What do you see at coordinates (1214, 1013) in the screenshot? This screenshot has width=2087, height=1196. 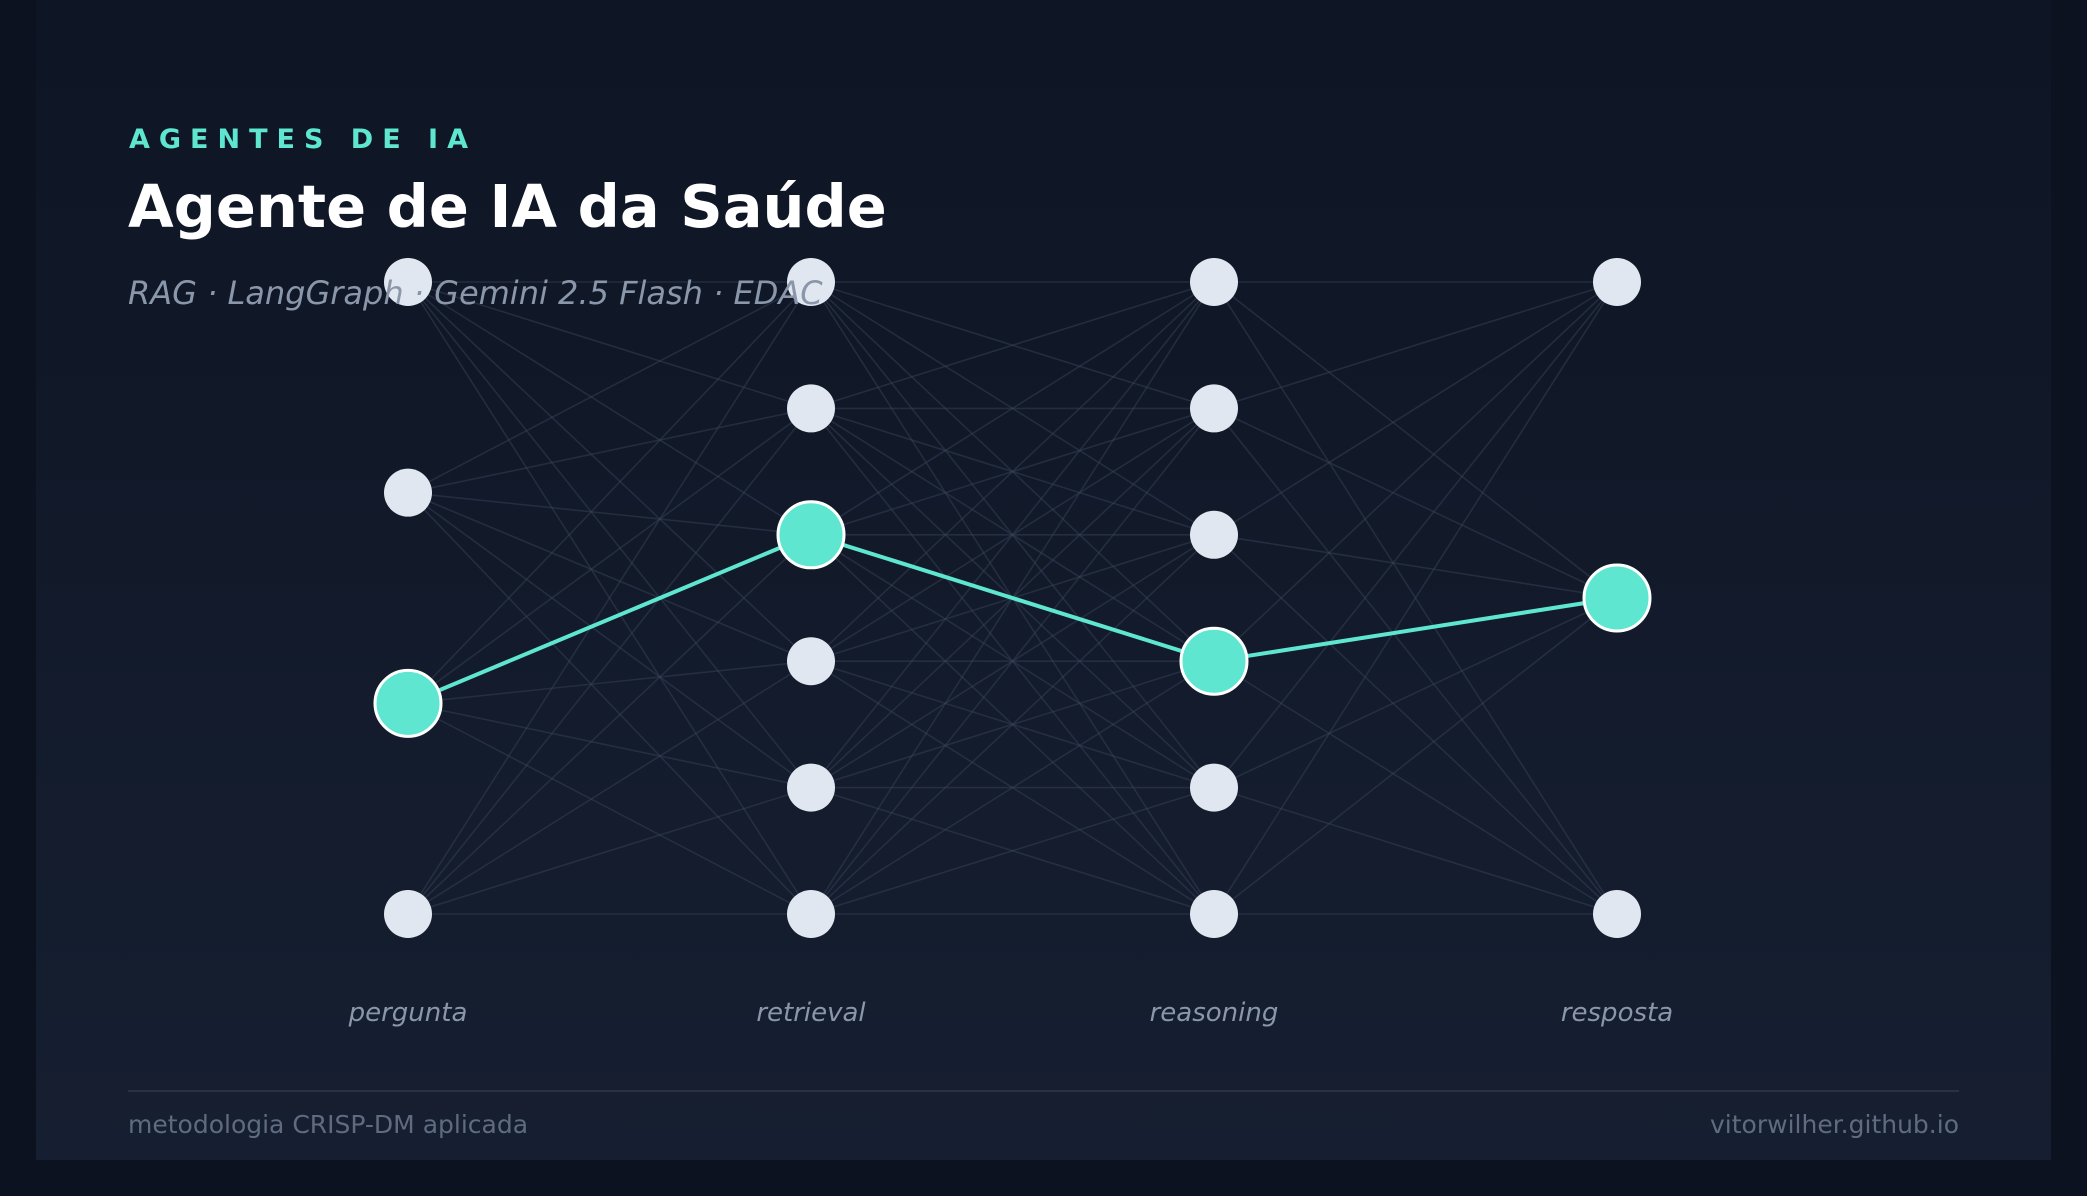 I see `stage-label-reasoning: reasoning` at bounding box center [1214, 1013].